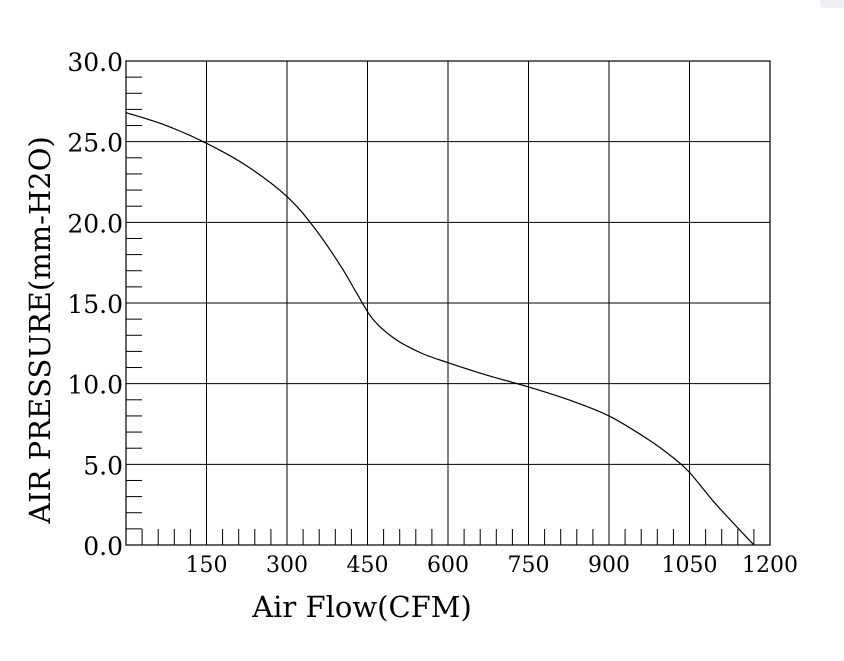 The width and height of the screenshot is (844, 661). What do you see at coordinates (609, 565) in the screenshot?
I see `x-tick-label: 900` at bounding box center [609, 565].